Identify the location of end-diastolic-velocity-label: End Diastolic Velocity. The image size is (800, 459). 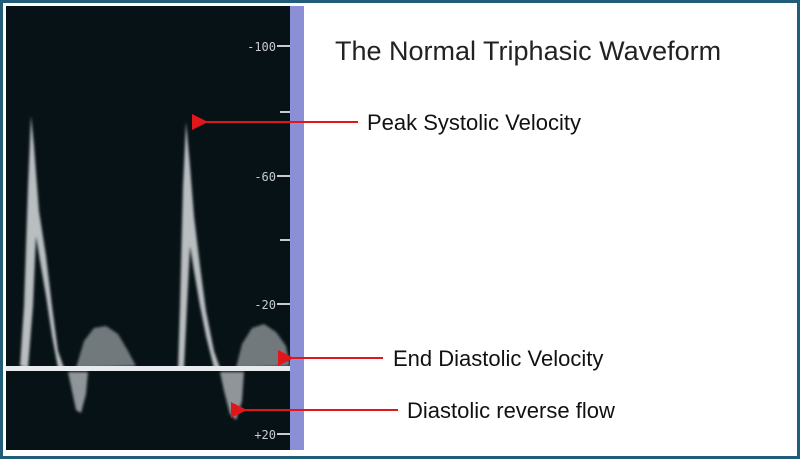
(498, 358).